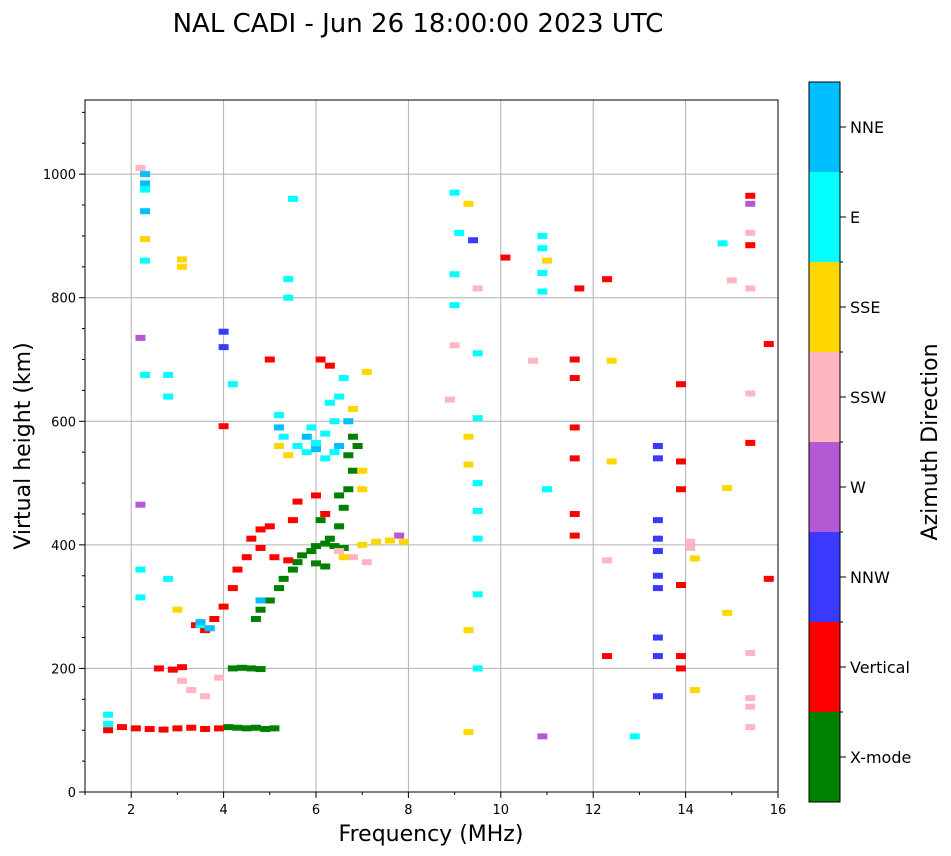 This screenshot has width=951, height=856. Describe the element at coordinates (63, 669) in the screenshot. I see `y-tick-label: 200` at that location.